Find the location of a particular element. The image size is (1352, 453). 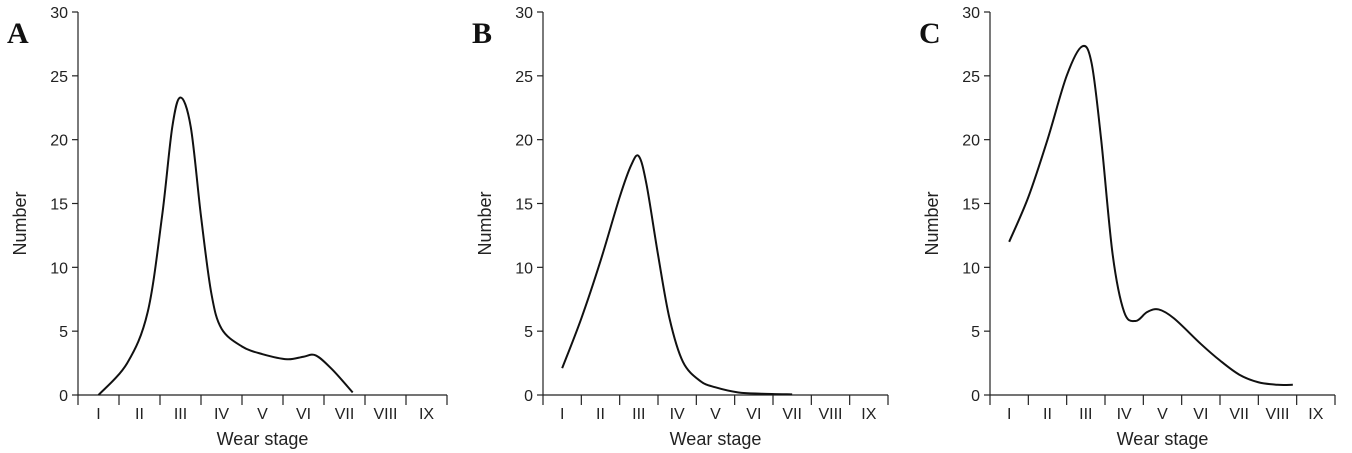

panel-label: C is located at coordinates (930, 33).